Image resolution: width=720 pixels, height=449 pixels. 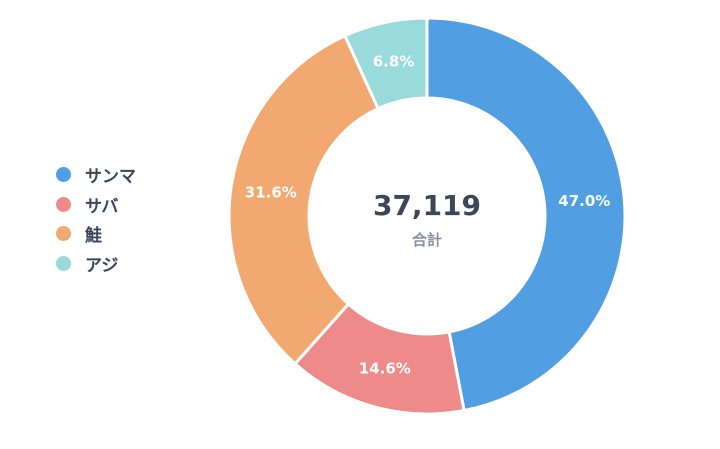 I want to click on legend-swatch-sanma, so click(x=63, y=175).